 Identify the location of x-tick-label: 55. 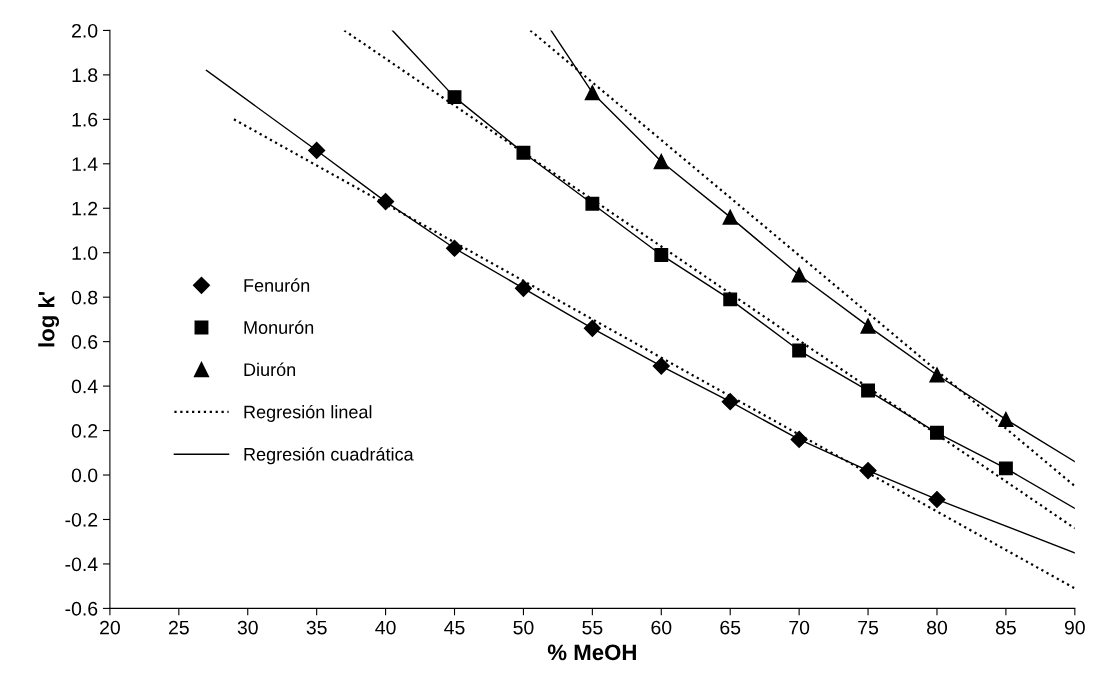
(592, 627).